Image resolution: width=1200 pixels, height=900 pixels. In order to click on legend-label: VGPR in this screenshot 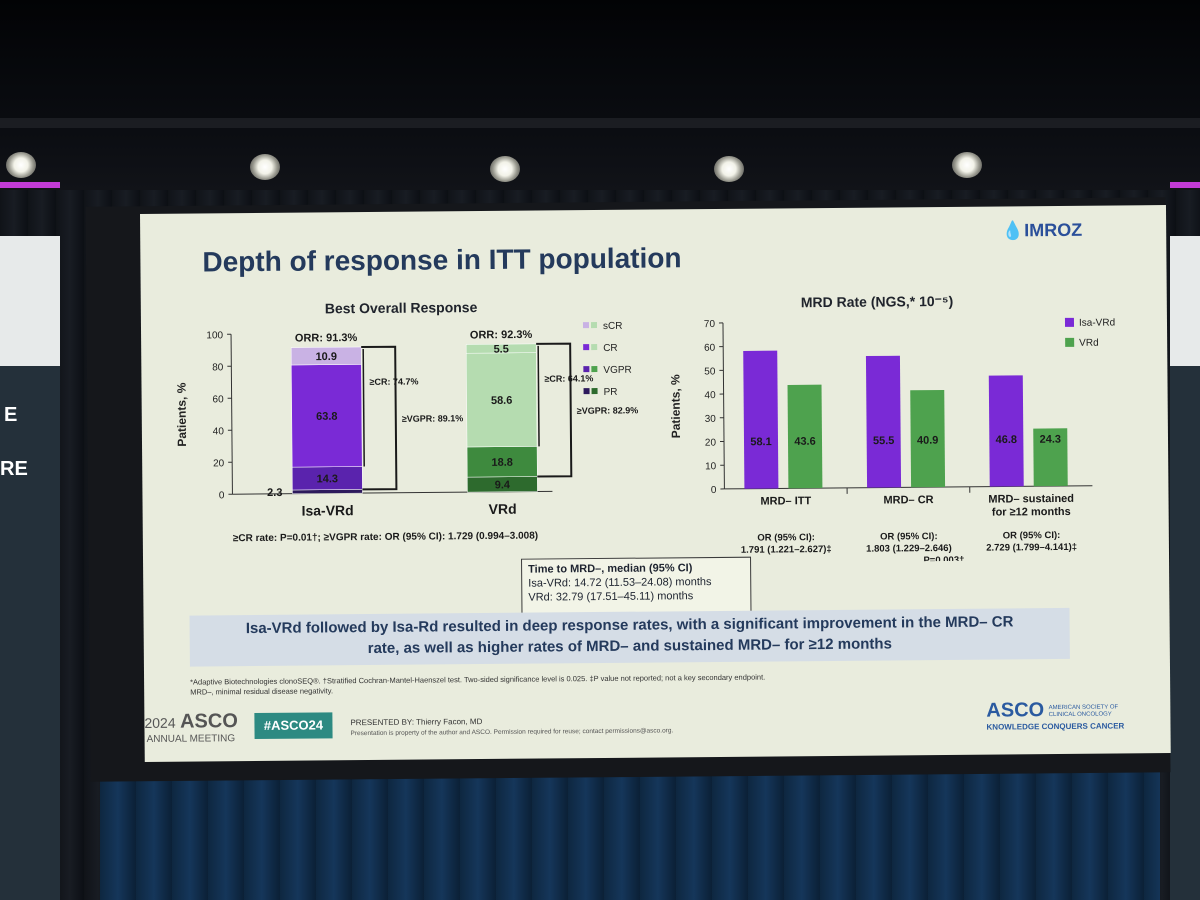, I will do `click(617, 370)`.